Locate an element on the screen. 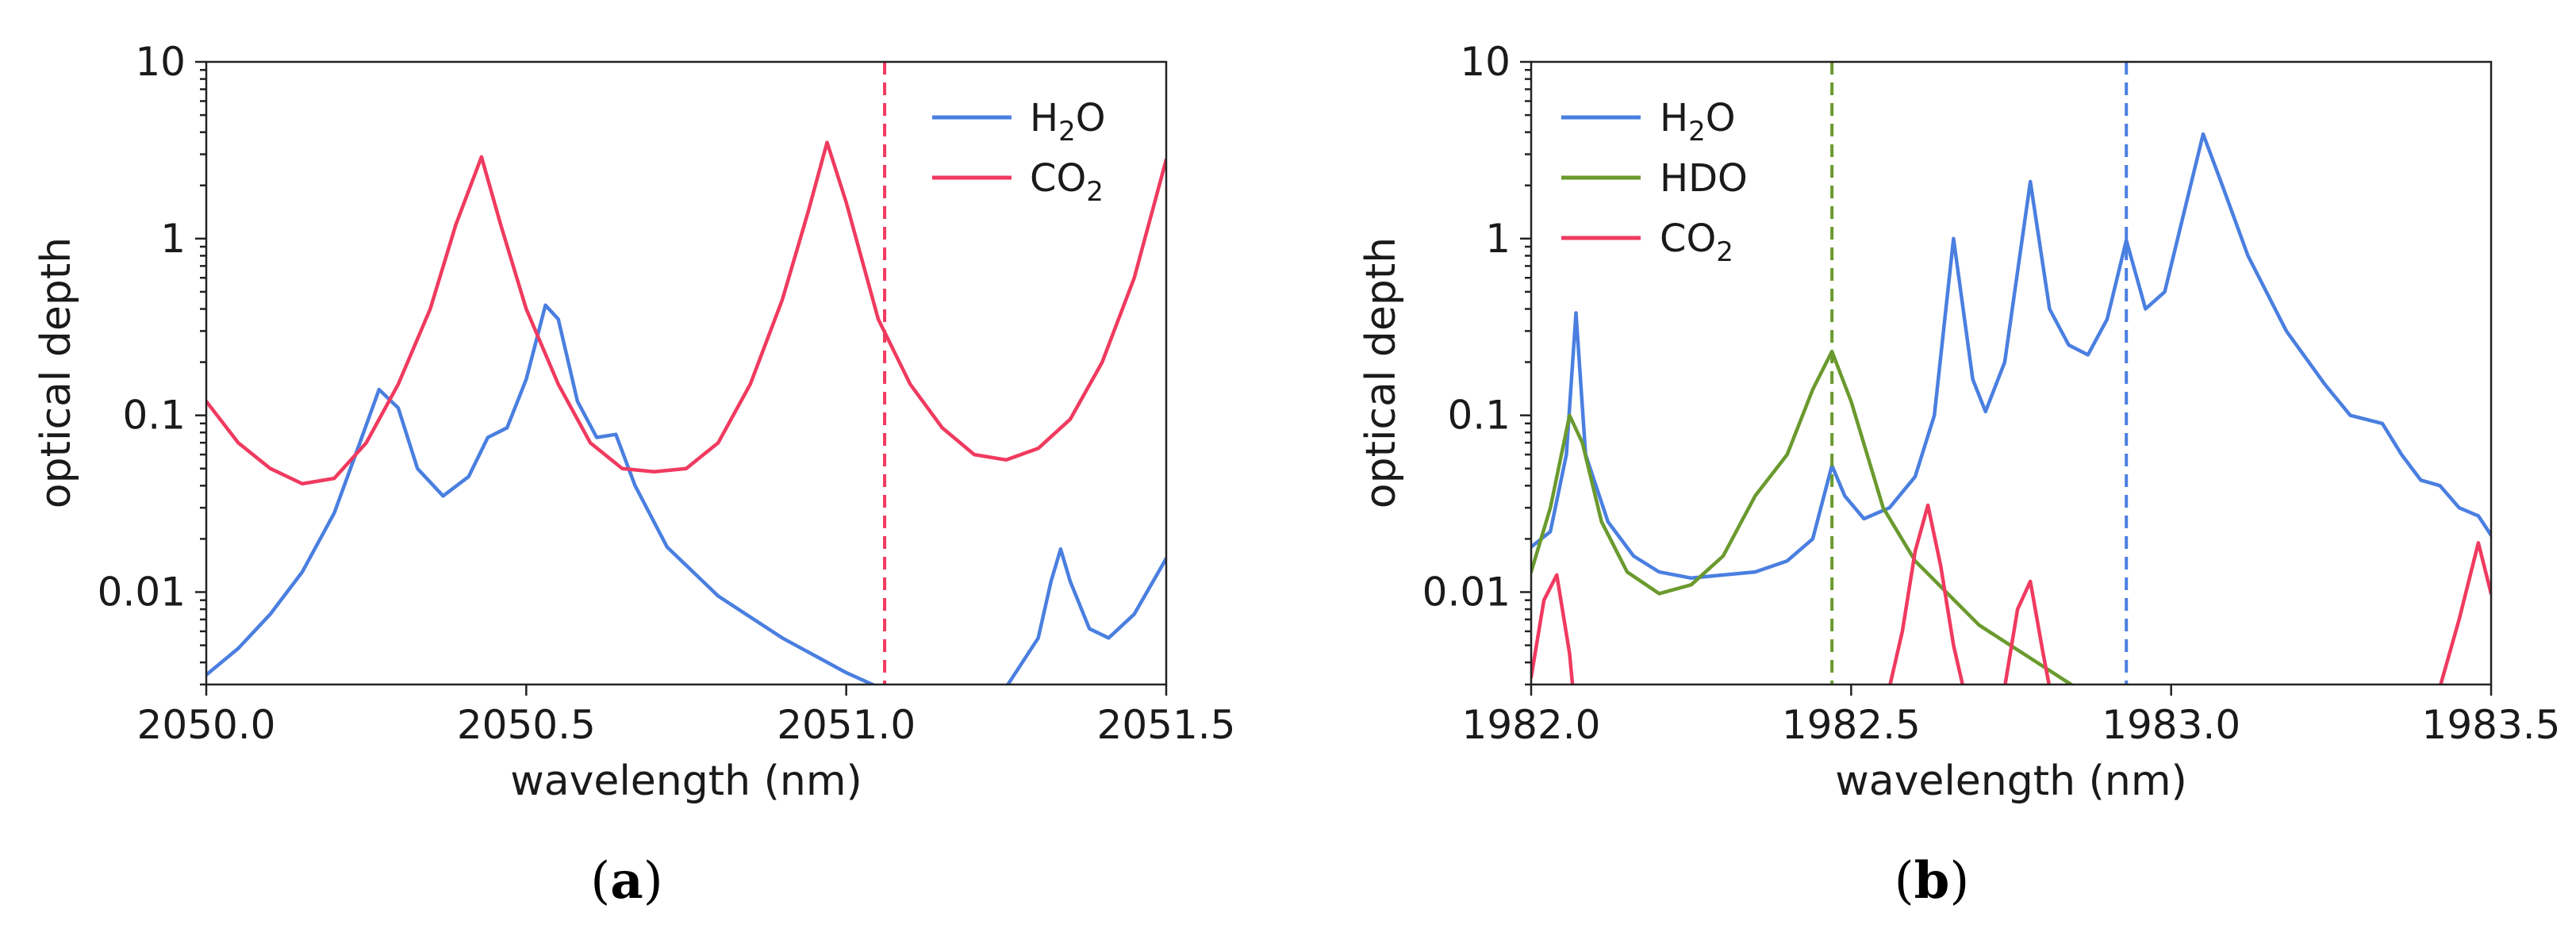 The height and width of the screenshot is (928, 2576). legend-label-co2-a: CO2 is located at coordinates (1067, 182).